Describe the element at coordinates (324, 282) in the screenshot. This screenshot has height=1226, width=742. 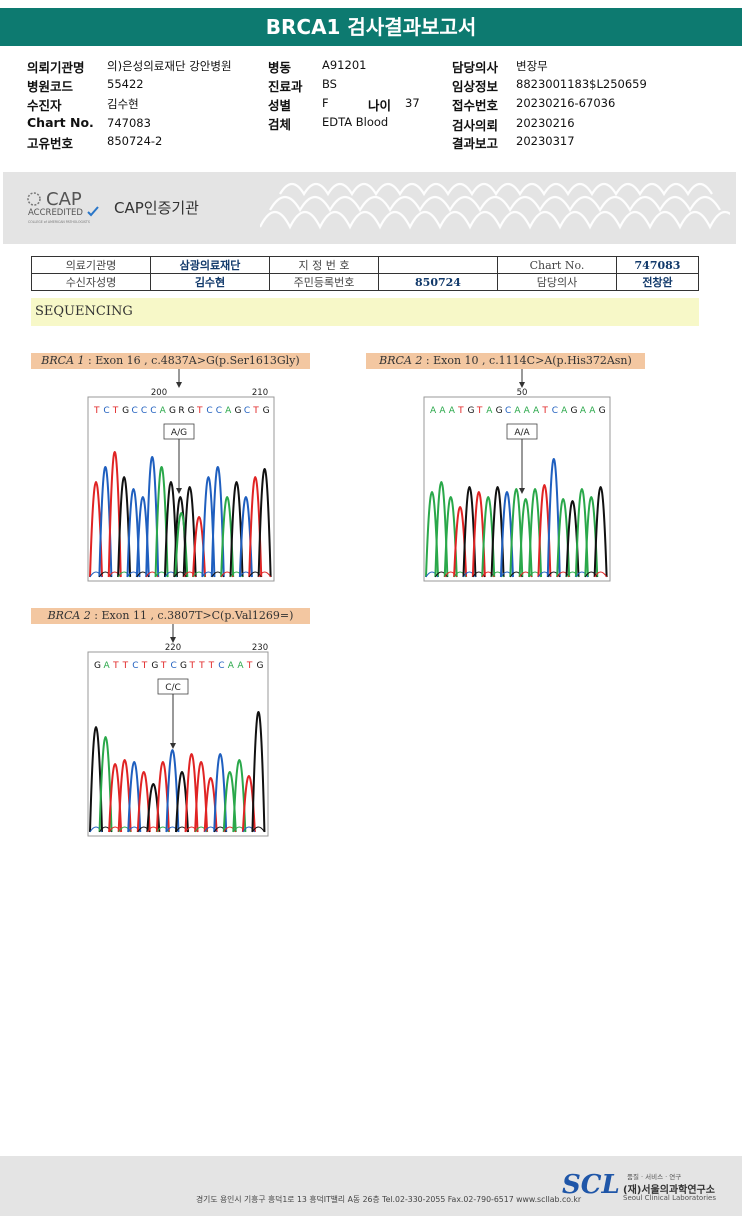
I see `table-cell: 주민등록번호` at that location.